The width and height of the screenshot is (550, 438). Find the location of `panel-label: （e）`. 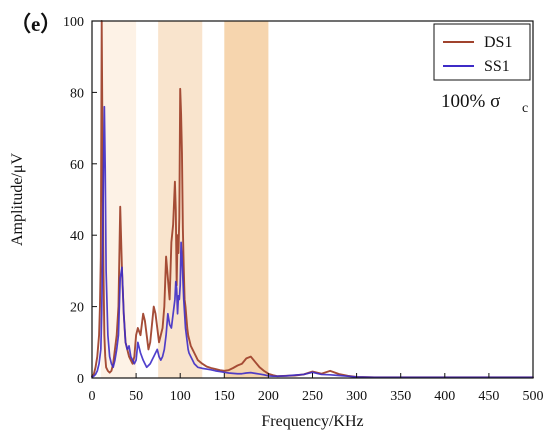

panel-label: （e） is located at coordinates (35, 24).